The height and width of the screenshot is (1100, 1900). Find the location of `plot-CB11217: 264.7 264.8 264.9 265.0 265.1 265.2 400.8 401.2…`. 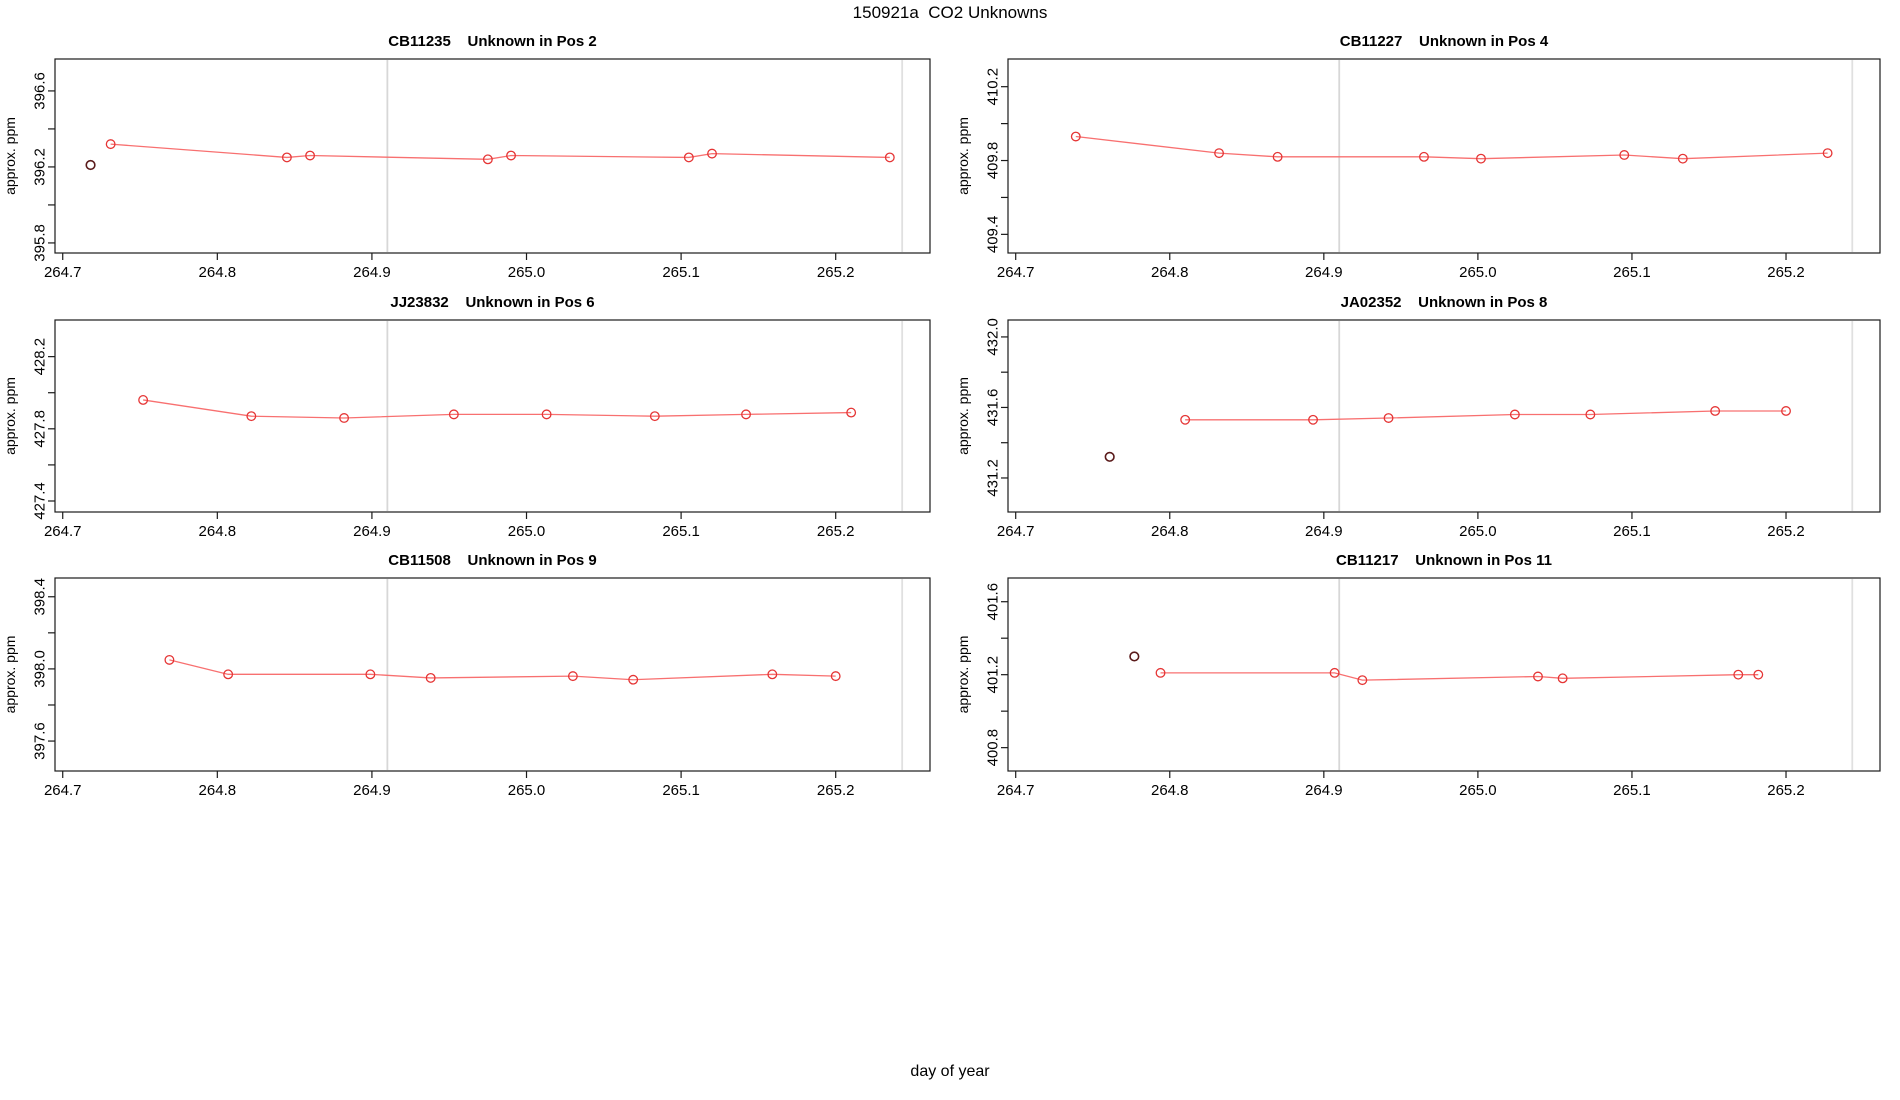

plot-CB11217: 264.7 264.8 264.9 265.0 265.1 265.2 400.8 401.2… is located at coordinates (1418, 688).